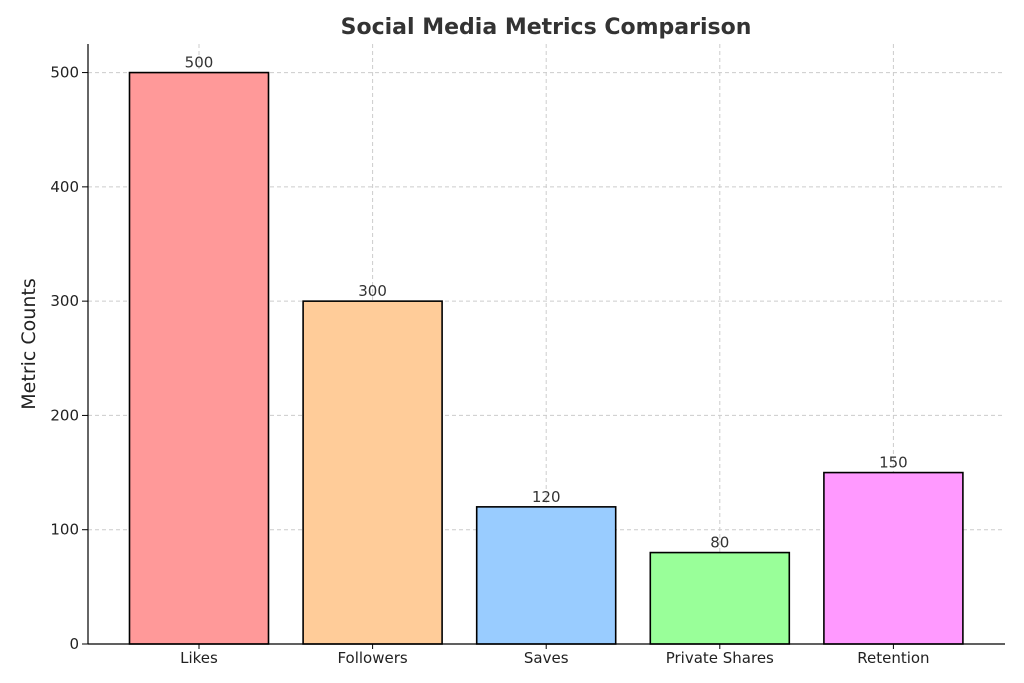 The image size is (1024, 683). I want to click on y-ticks: 0 100 200 300 400 500, so click(69, 358).